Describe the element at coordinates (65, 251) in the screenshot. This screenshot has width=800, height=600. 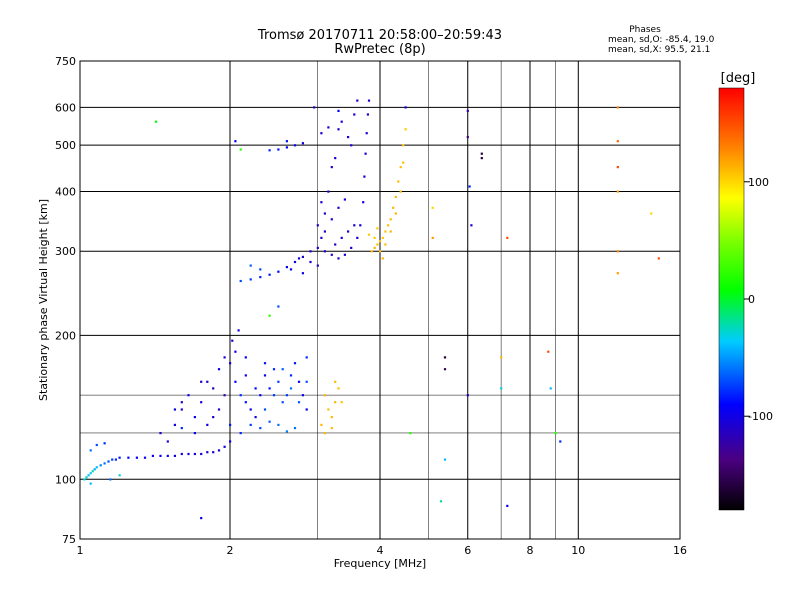
I see `y-tick-label: 300` at that location.